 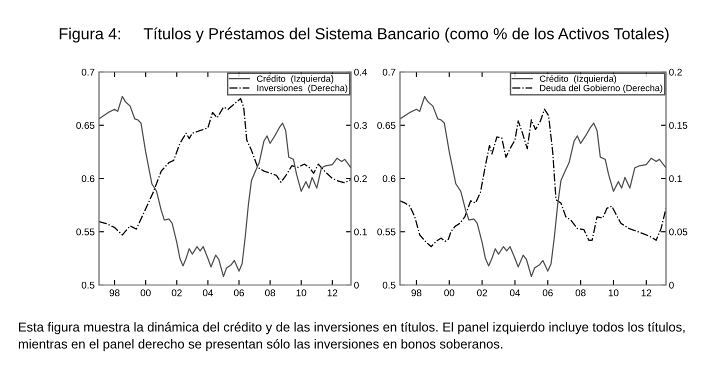 I want to click on y2-tick-label: 0.05, so click(x=678, y=232).